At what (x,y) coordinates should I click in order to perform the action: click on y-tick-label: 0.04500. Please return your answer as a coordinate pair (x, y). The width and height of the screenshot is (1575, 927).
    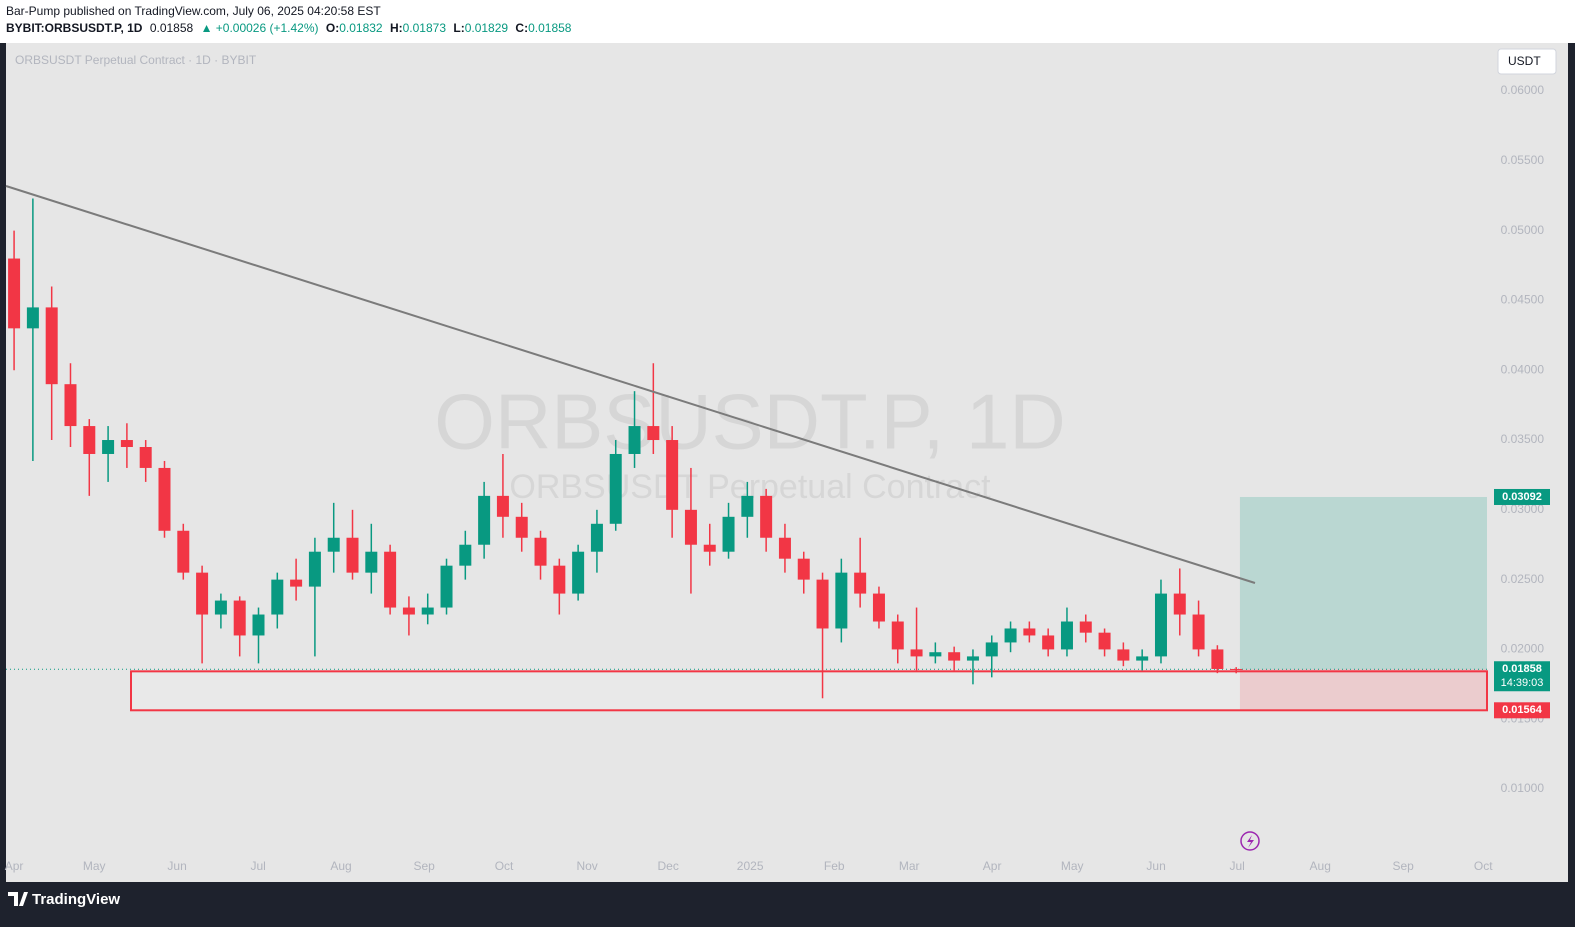
    Looking at the image, I should click on (1523, 300).